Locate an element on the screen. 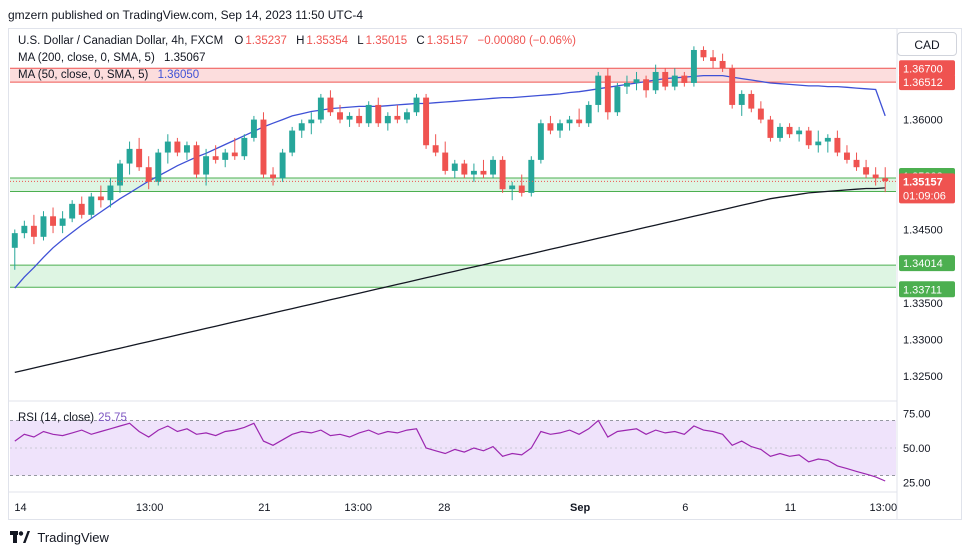 The image size is (970, 557). time-tick-7: 11 is located at coordinates (790, 508).